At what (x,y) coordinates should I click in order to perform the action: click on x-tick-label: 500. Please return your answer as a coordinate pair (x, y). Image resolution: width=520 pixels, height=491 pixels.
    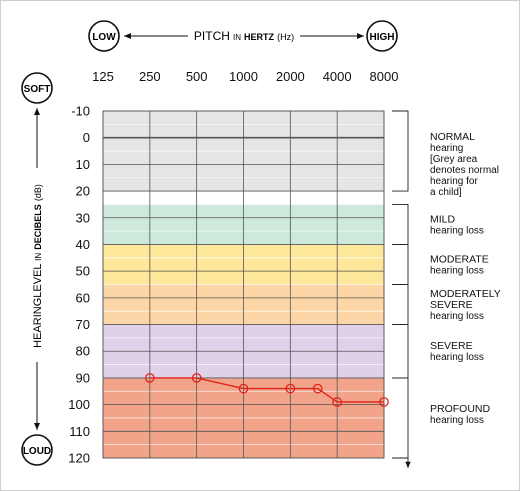
    Looking at the image, I should click on (197, 76).